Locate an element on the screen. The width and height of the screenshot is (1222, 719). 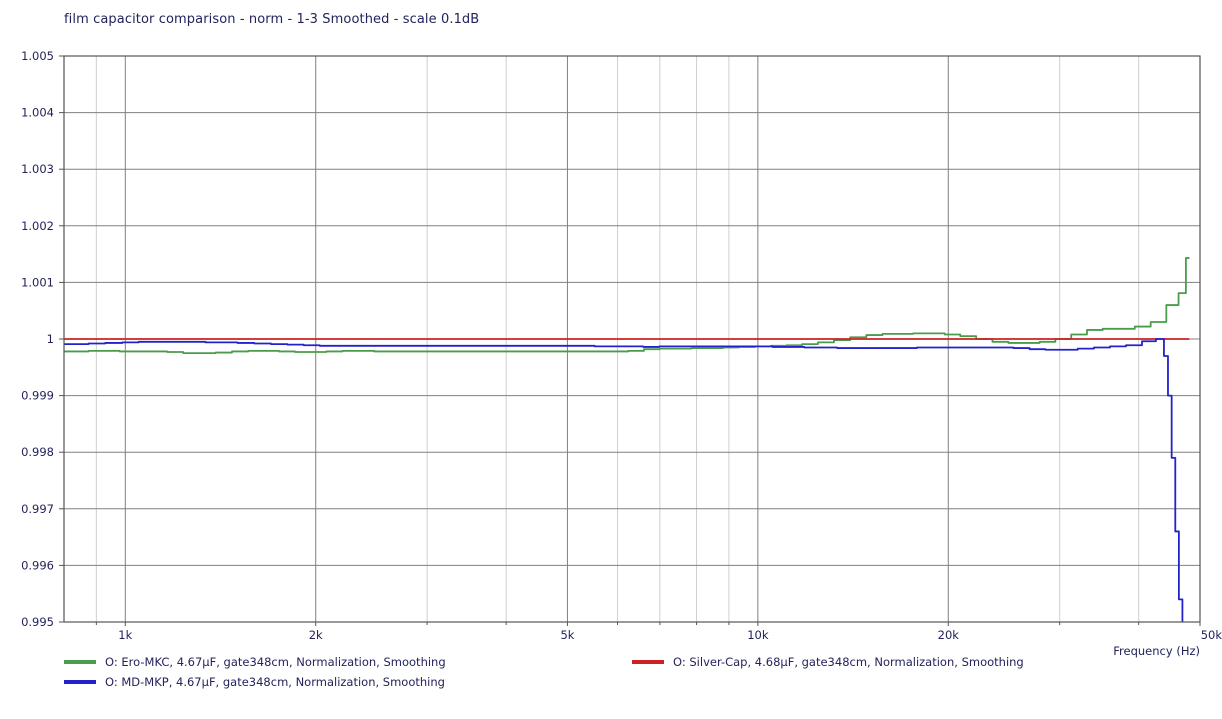
y-axis-tick-label: 0.995 is located at coordinates (37, 622).